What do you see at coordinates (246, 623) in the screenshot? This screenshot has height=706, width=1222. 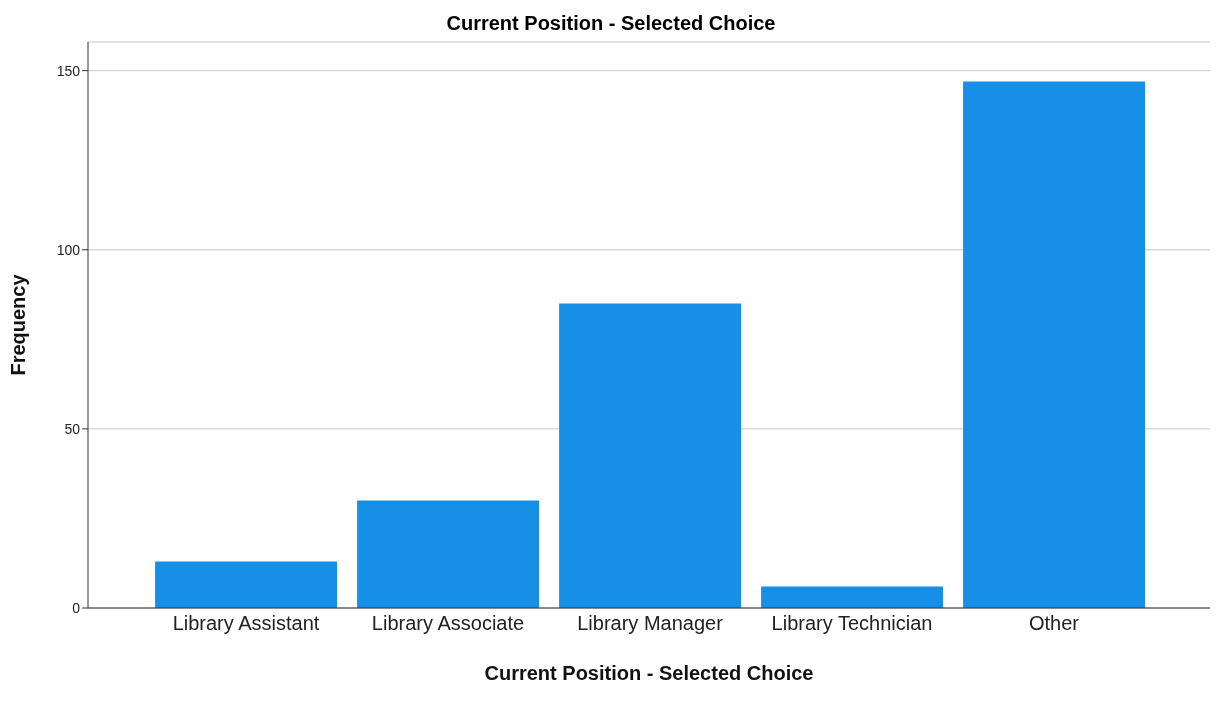 I see `x-tick-label: Library Assistant` at bounding box center [246, 623].